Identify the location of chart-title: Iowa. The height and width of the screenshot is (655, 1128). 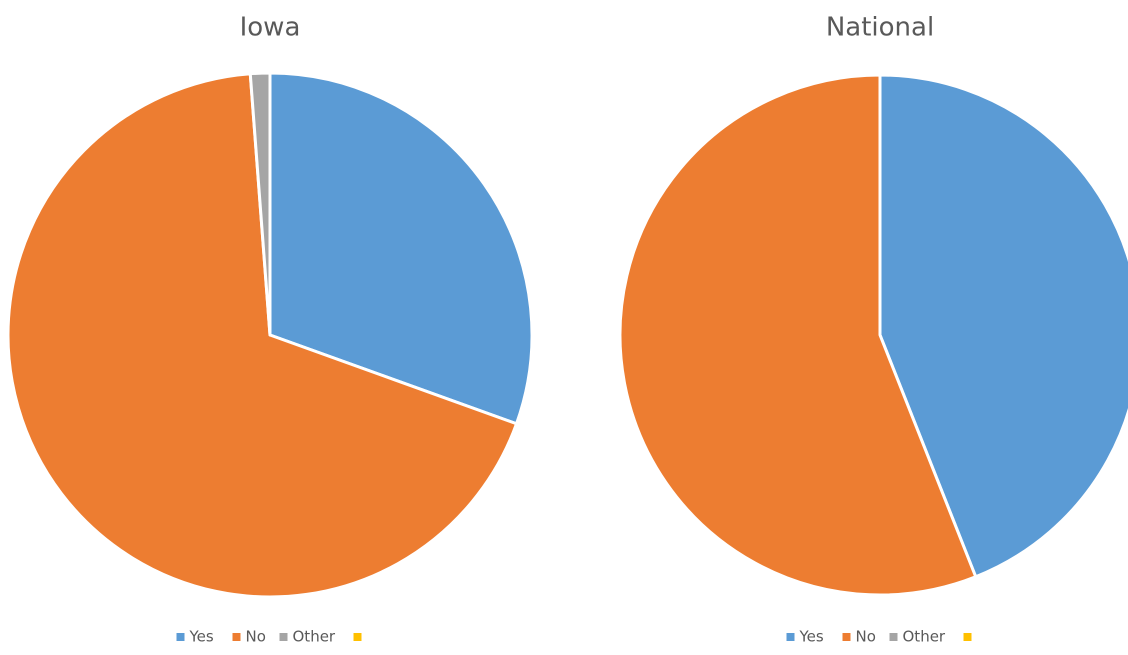
(270, 28).